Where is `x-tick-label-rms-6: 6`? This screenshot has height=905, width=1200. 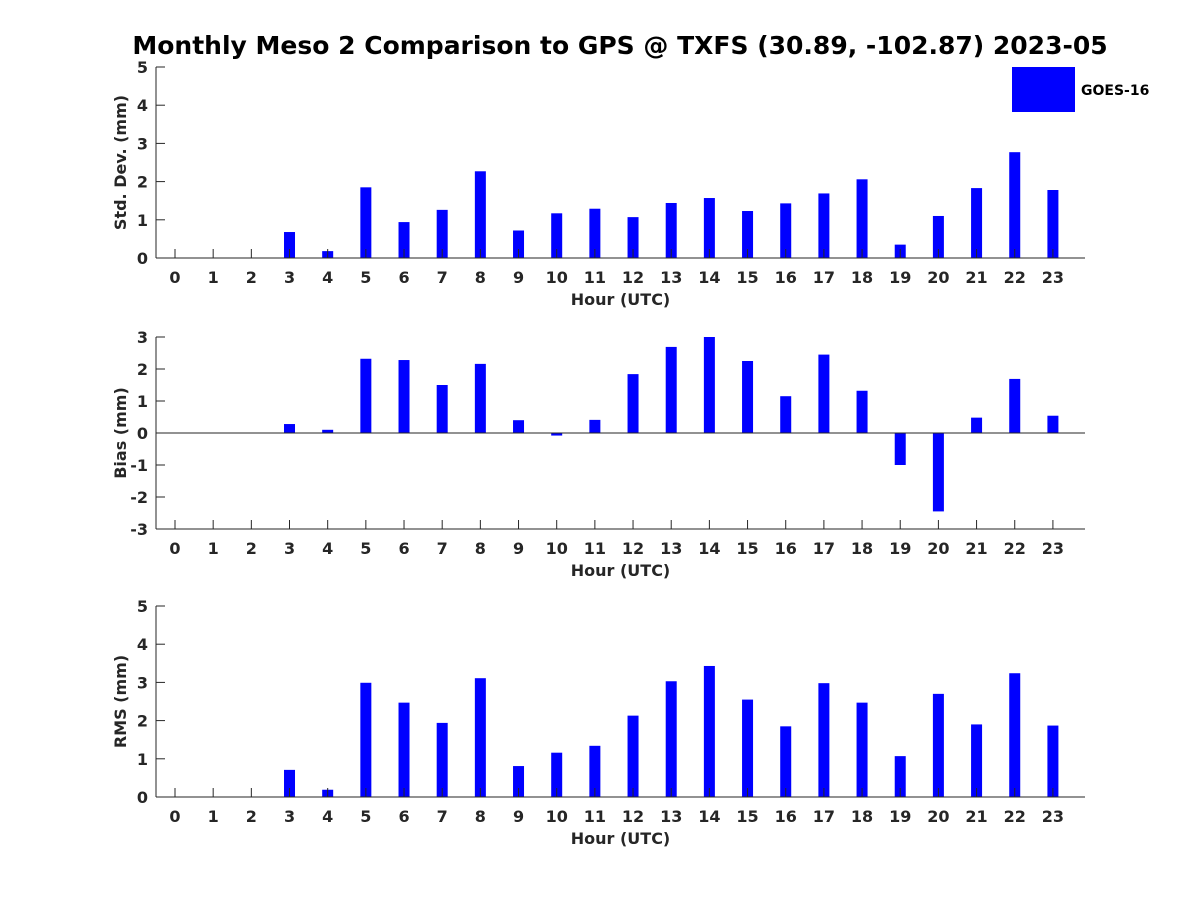
x-tick-label-rms-6: 6 is located at coordinates (403, 816).